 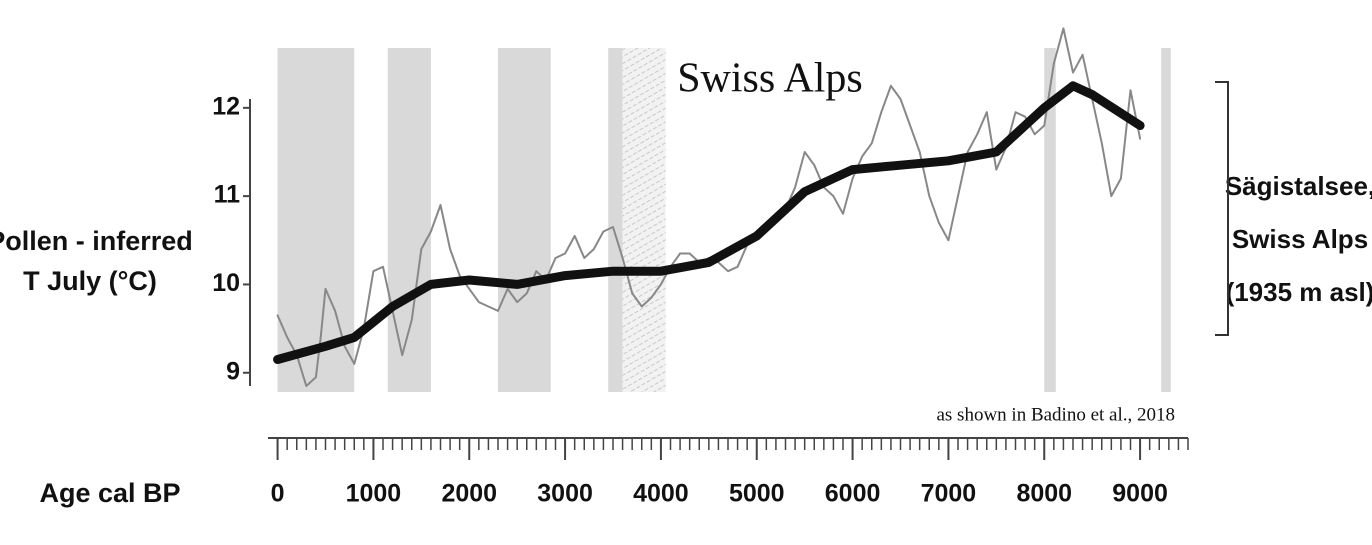 What do you see at coordinates (233, 371) in the screenshot?
I see `y-tick-label: 9` at bounding box center [233, 371].